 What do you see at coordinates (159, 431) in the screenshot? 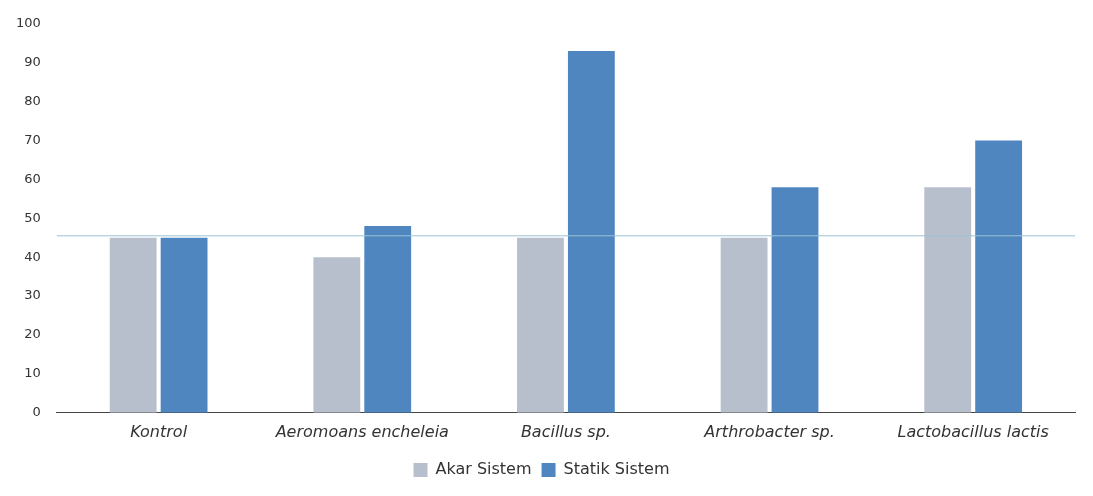
I see `x-tick-label: Kontrol` at bounding box center [159, 431].